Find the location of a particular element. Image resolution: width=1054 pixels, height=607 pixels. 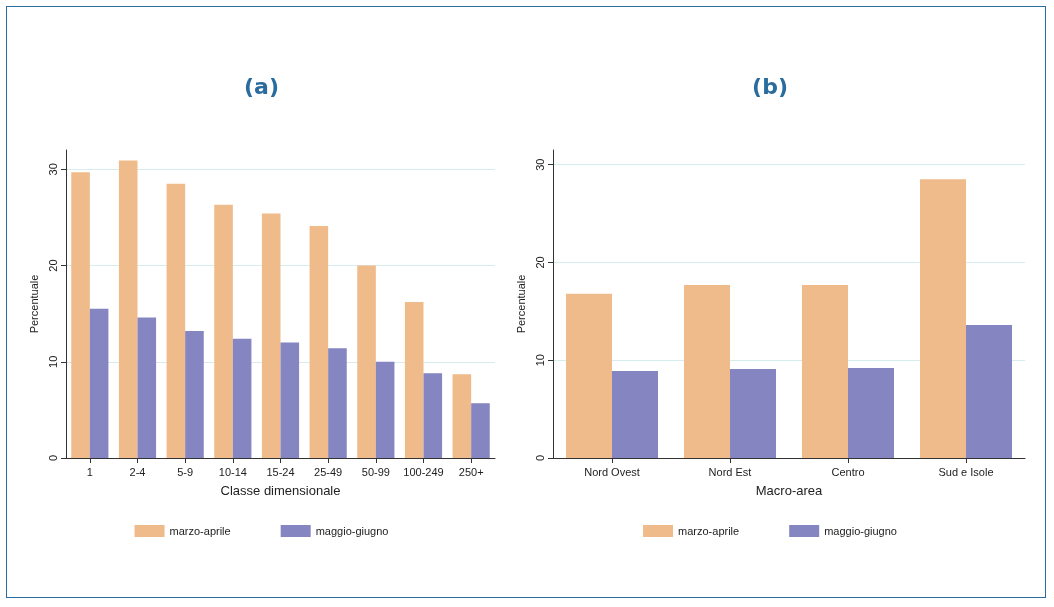

chart-title: (a) is located at coordinates (261, 86).